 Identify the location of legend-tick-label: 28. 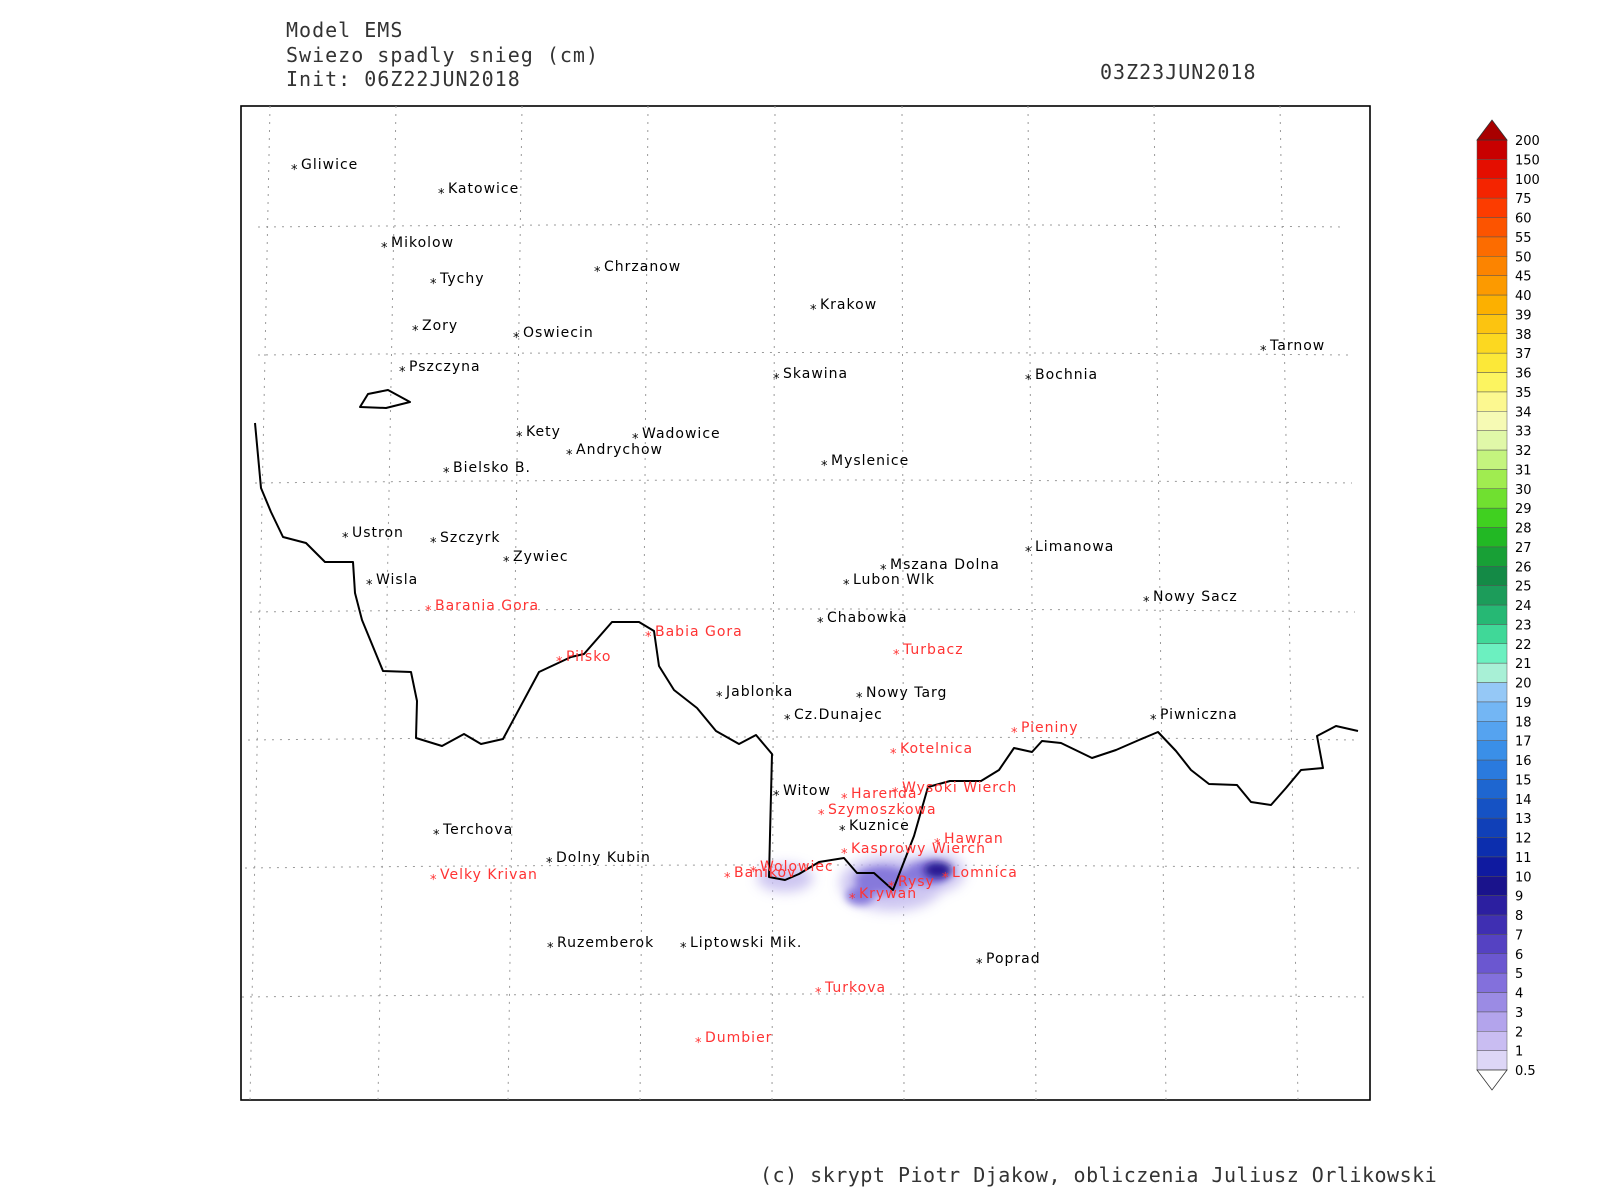
(1523, 529).